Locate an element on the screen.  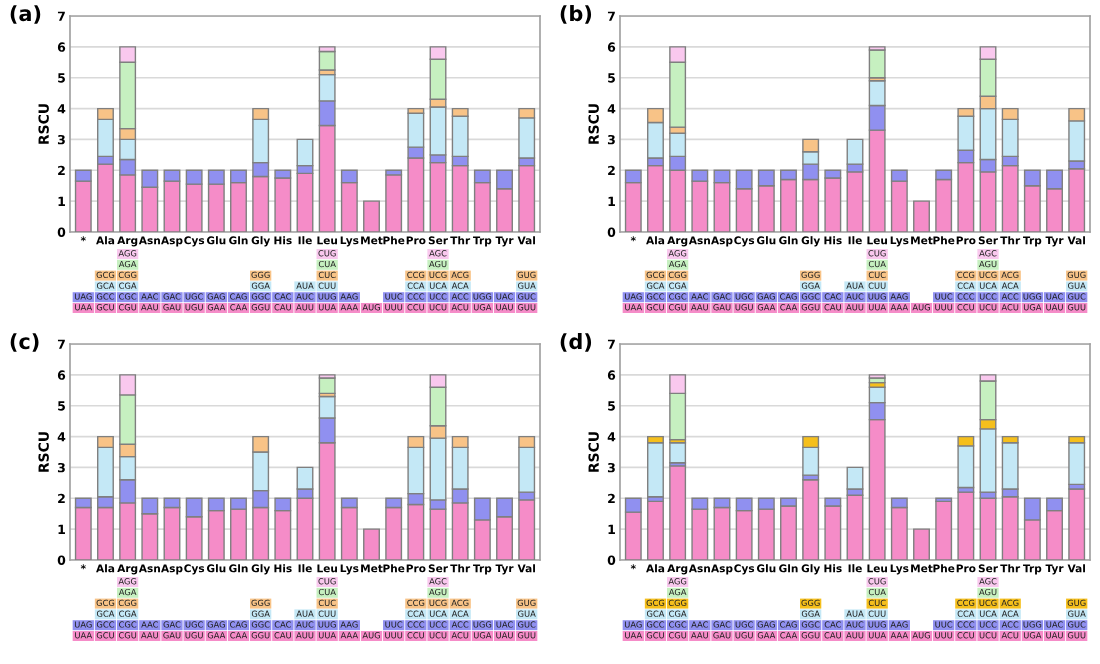
chart-title: (b) is located at coordinates (576, 14).